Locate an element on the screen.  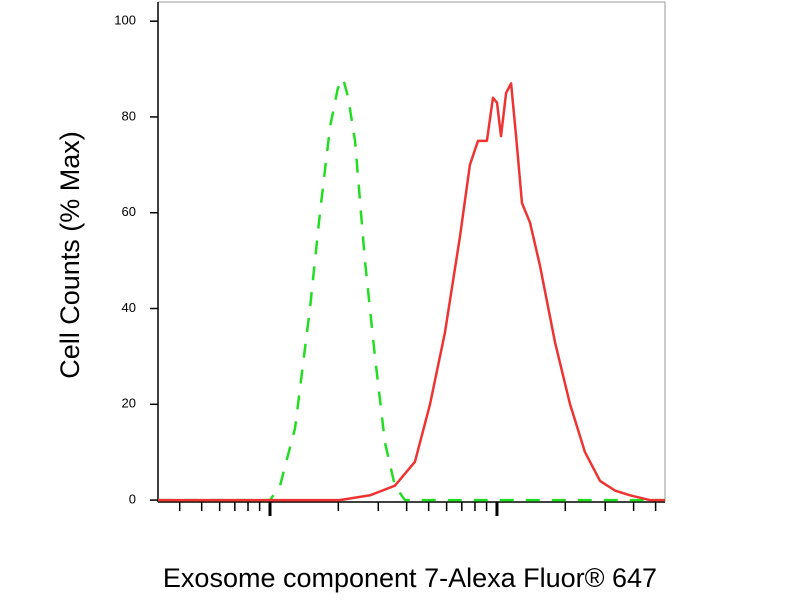
y-axis-label: Cell Counts (% Max) is located at coordinates (70, 255).